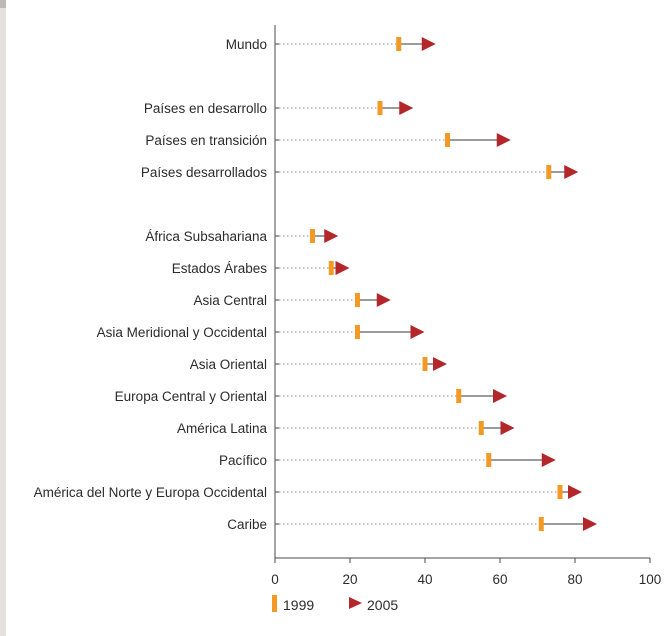 This screenshot has height=636, width=672. Describe the element at coordinates (150, 492) in the screenshot. I see `category-label: América del Norte y Europa Occidental` at that location.